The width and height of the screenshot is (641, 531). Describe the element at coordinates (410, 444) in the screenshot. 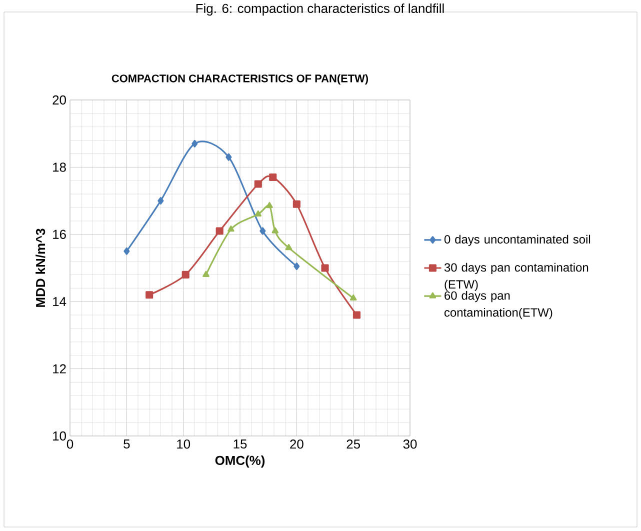

I see `x-tick-label: 30` at that location.